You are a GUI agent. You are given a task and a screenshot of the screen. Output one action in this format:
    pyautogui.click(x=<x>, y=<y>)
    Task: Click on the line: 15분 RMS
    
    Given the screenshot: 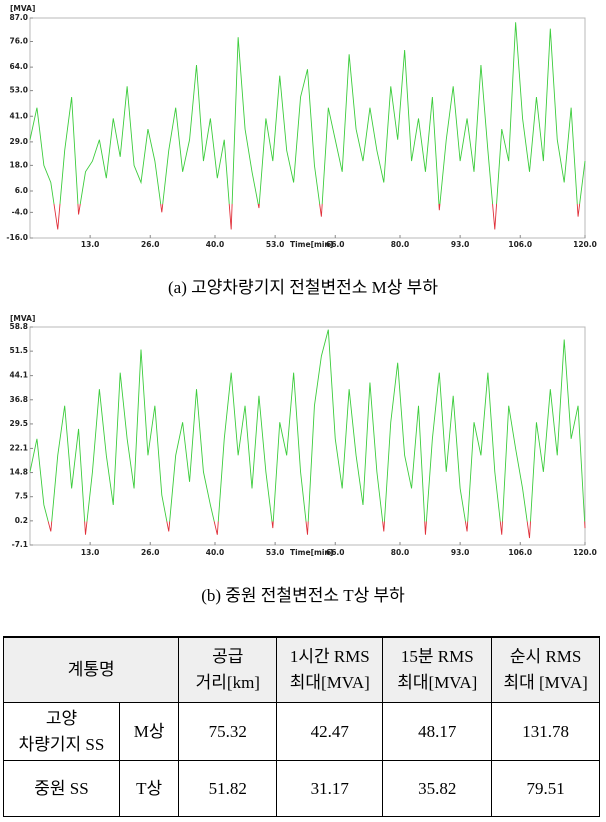 What is the action you would take?
    pyautogui.click(x=437, y=656)
    